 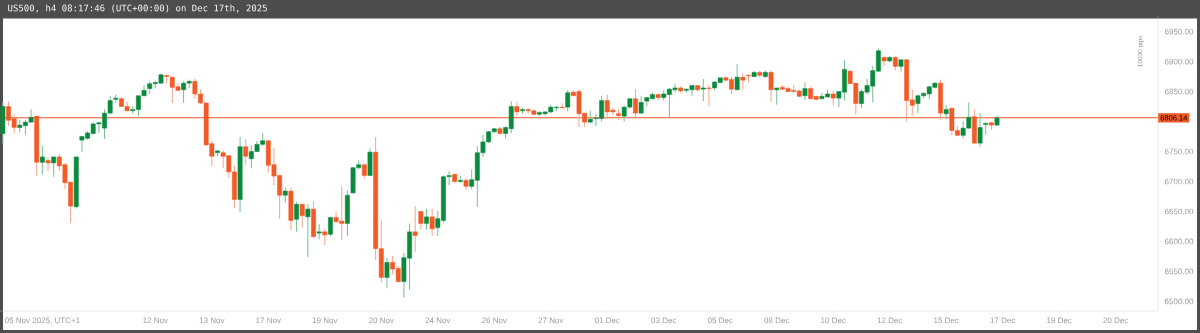 What do you see at coordinates (1059, 320) in the screenshot?
I see `x-tick-label: 19 Dec` at bounding box center [1059, 320].